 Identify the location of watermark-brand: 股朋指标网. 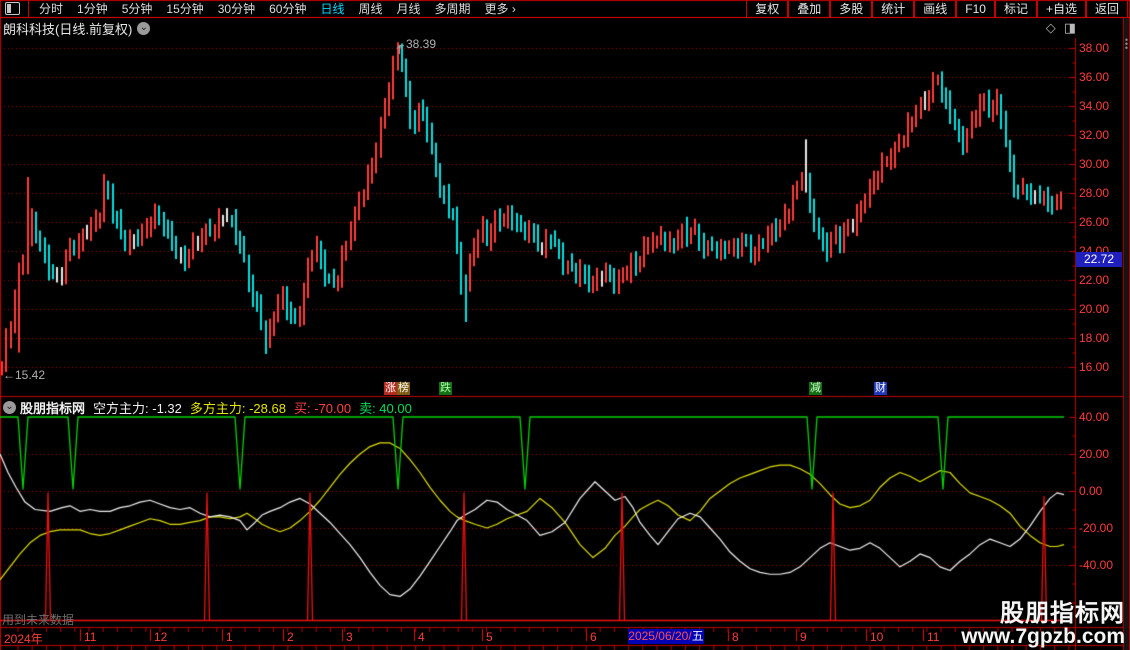
(1062, 613).